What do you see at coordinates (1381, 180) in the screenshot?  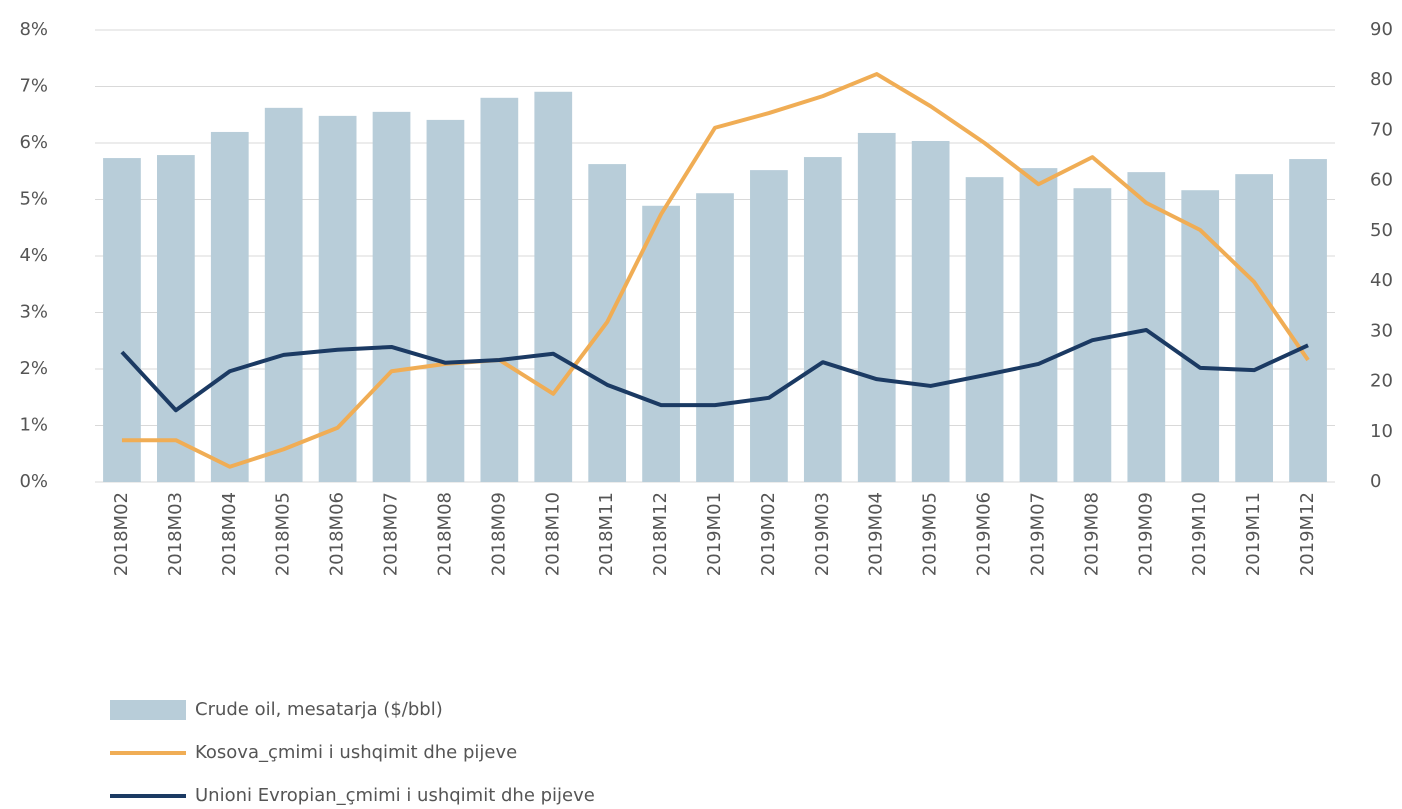 I see `y2-tick-label: 60` at bounding box center [1381, 180].